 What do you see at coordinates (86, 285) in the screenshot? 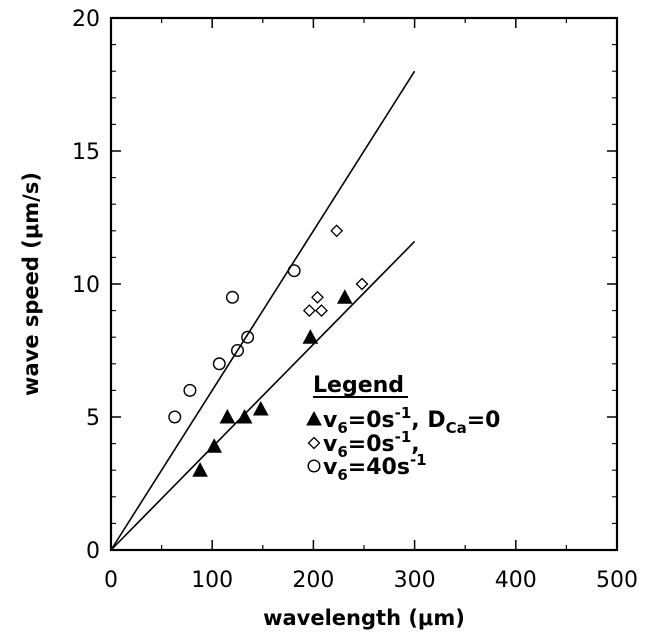
I see `y-tick-label: 10` at bounding box center [86, 285].